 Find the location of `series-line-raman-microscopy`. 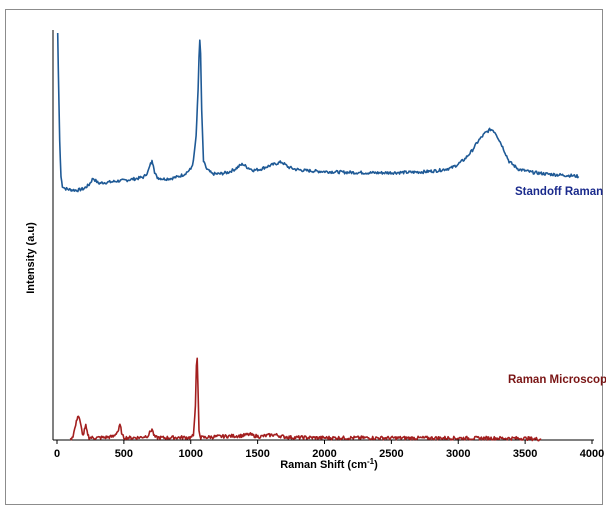

series-line-raman-microscopy is located at coordinates (305, 399).